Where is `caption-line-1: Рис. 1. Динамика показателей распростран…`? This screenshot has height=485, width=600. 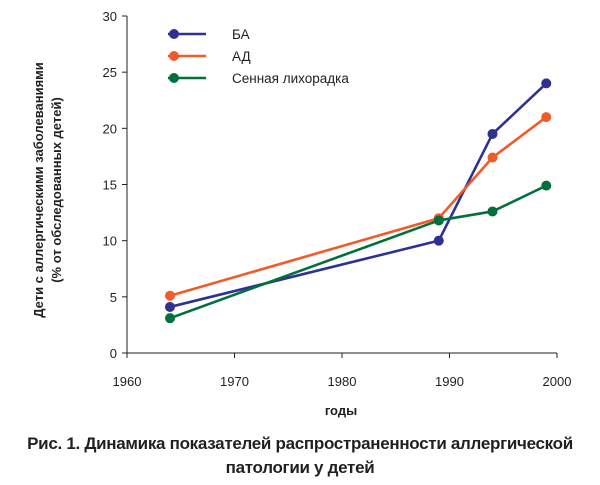 caption-line-1: Рис. 1. Динамика показателей распростран… is located at coordinates (300, 443).